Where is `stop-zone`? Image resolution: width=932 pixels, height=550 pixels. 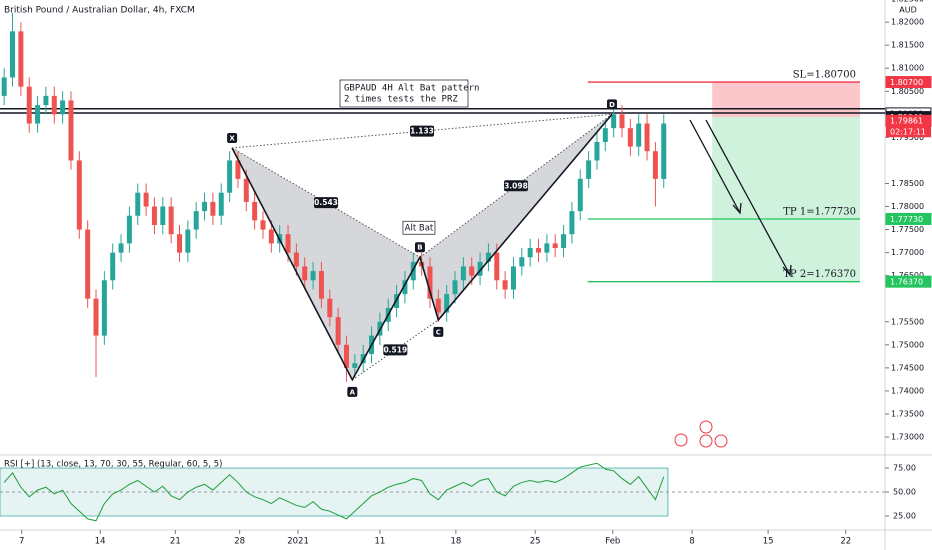 stop-zone is located at coordinates (786, 100).